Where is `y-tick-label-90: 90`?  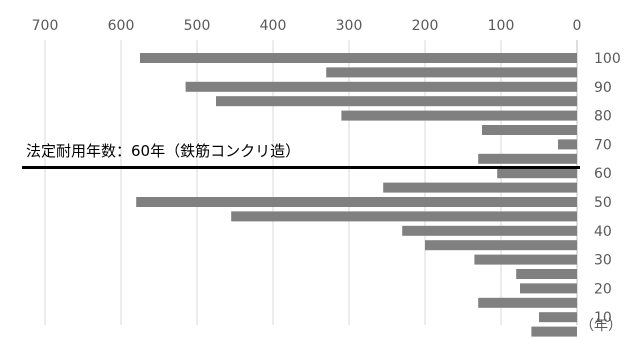
y-tick-label-90: 90 is located at coordinates (603, 88).